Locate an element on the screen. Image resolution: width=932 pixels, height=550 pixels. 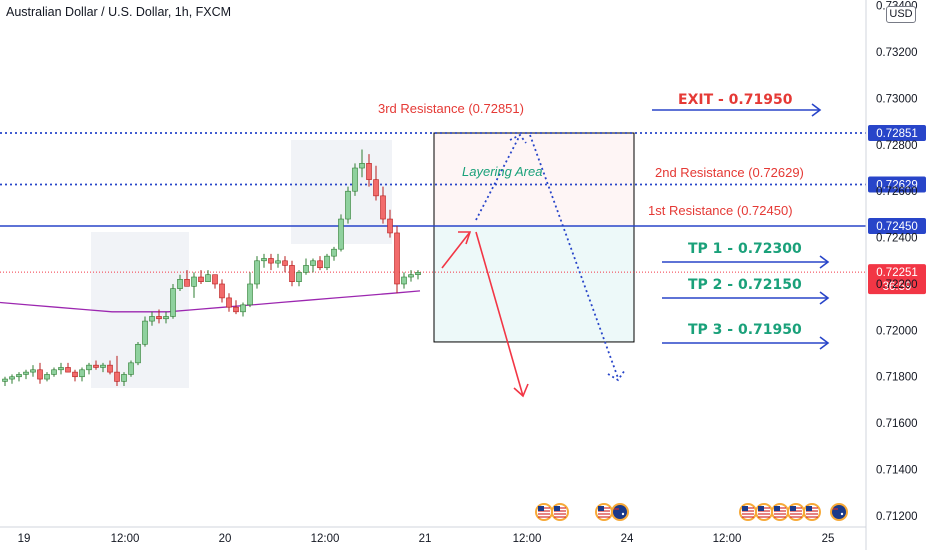
price-tick-label: 0.71600 is located at coordinates (897, 424).